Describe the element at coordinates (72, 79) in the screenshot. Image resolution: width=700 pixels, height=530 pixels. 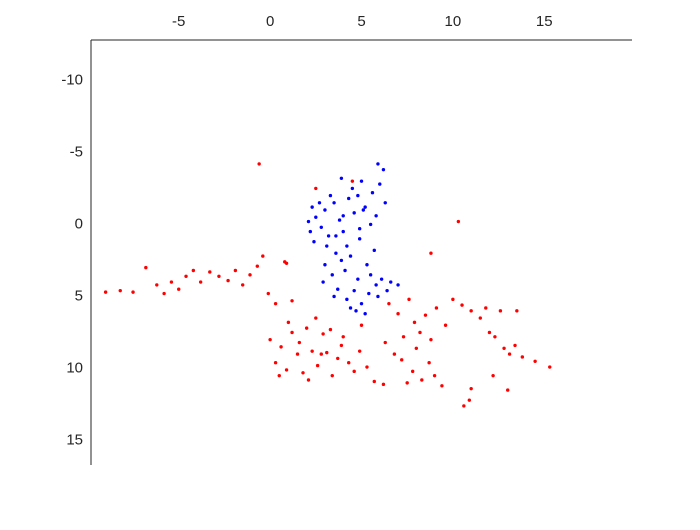
I see `y-tick-label: -10` at that location.